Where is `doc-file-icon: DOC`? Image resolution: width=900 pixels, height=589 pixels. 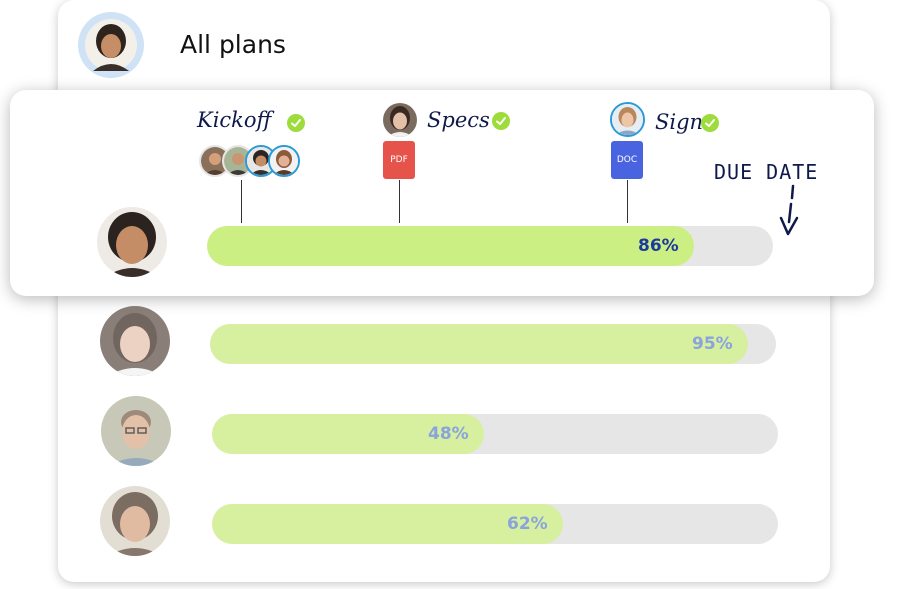 doc-file-icon: DOC is located at coordinates (627, 160).